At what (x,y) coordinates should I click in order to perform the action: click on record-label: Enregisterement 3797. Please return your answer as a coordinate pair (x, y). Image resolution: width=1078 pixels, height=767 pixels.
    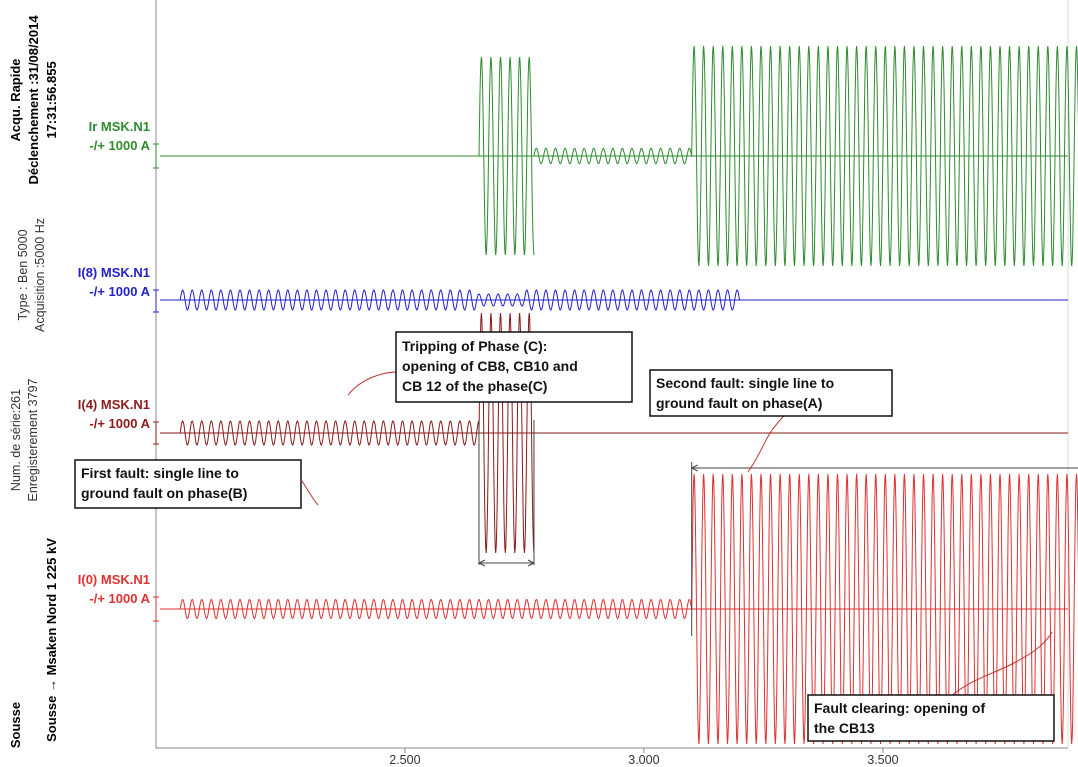
    Looking at the image, I should click on (33, 439).